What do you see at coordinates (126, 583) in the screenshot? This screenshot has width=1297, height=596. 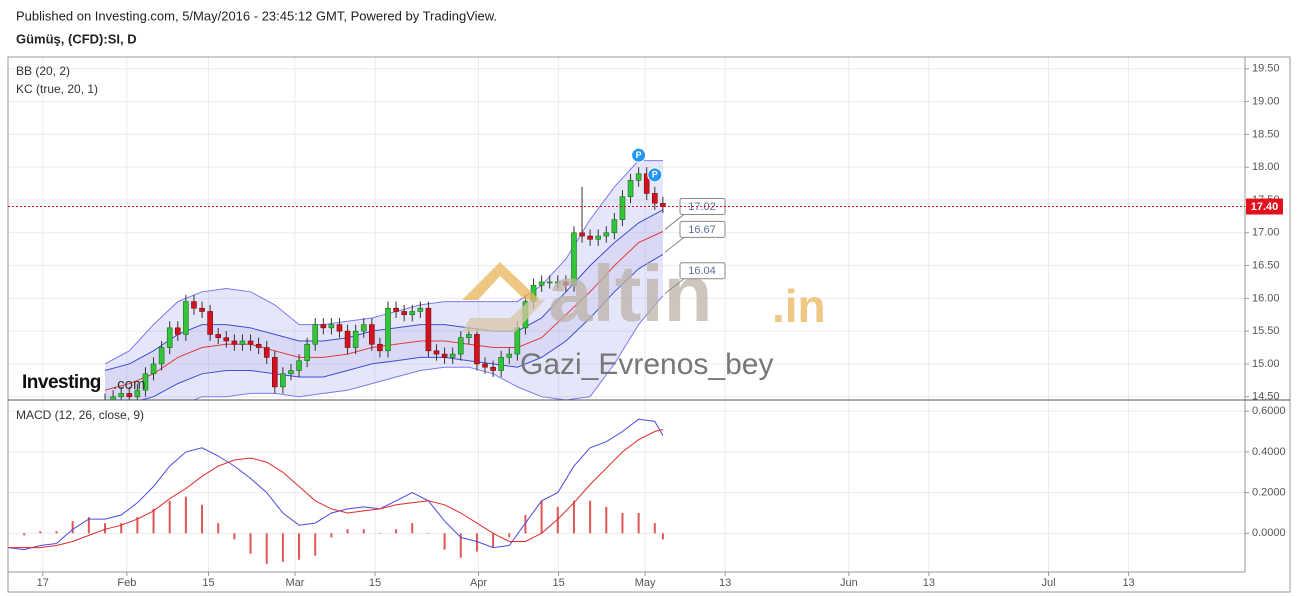 I see `x-tick-label: Feb` at bounding box center [126, 583].